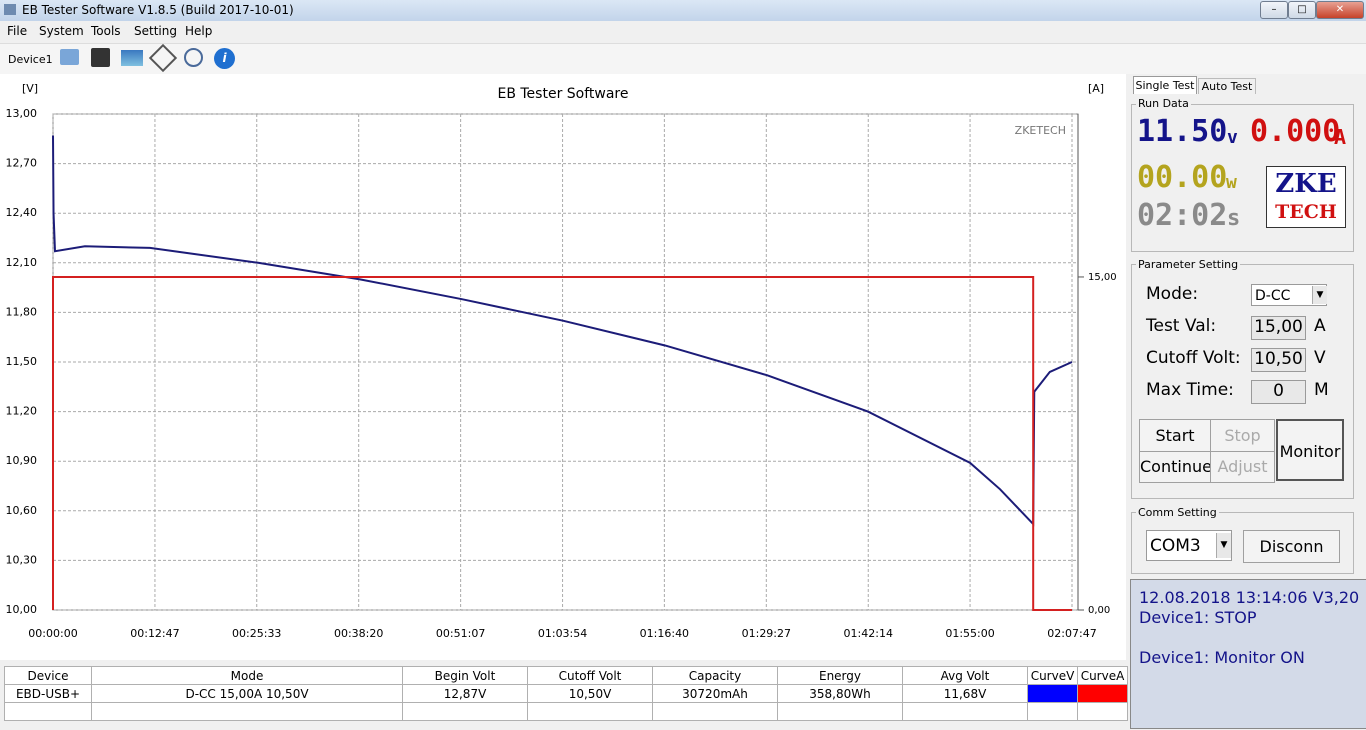 The width and height of the screenshot is (1366, 730). Describe the element at coordinates (1227, 86) in the screenshot. I see `tab: Auto Test` at that location.